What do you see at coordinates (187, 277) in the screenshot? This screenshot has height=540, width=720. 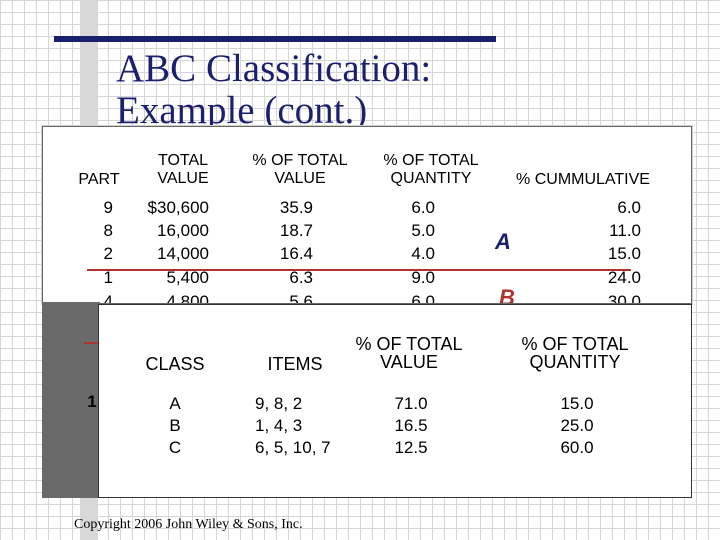 I see `cell-total-value: 5,400` at bounding box center [187, 277].